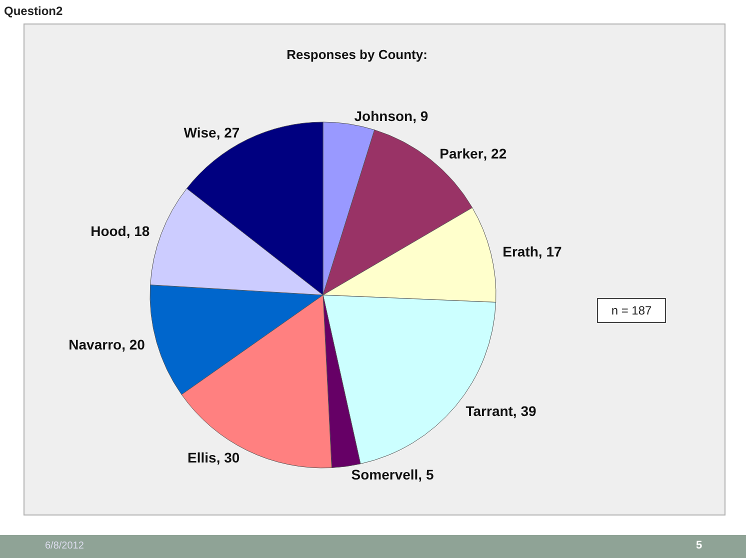 This screenshot has width=746, height=558. I want to click on data-label: , 39, so click(524, 411).